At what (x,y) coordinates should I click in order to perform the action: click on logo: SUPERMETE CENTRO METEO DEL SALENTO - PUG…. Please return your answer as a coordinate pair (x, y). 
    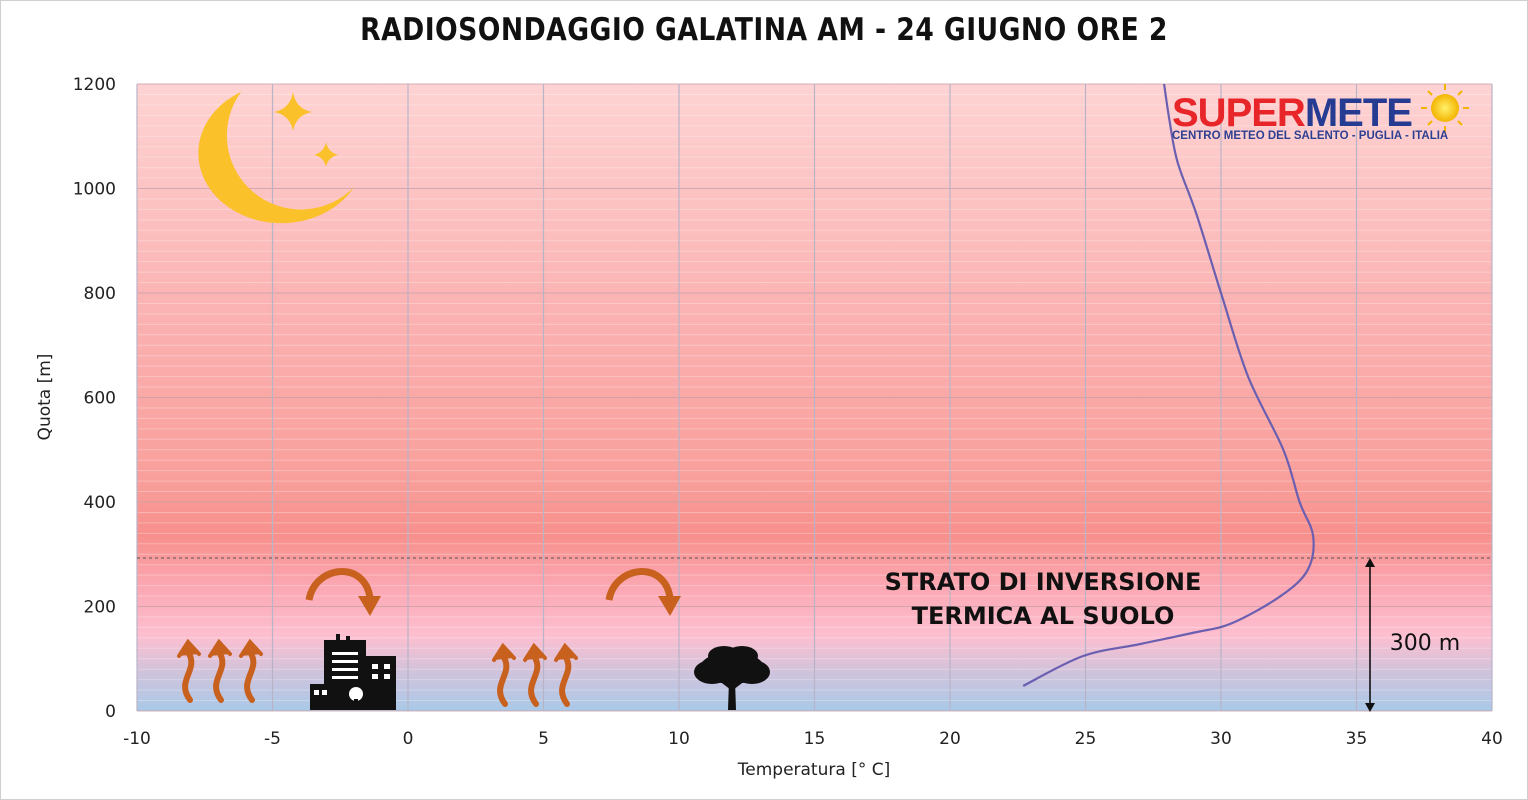
    Looking at the image, I should click on (1310, 116).